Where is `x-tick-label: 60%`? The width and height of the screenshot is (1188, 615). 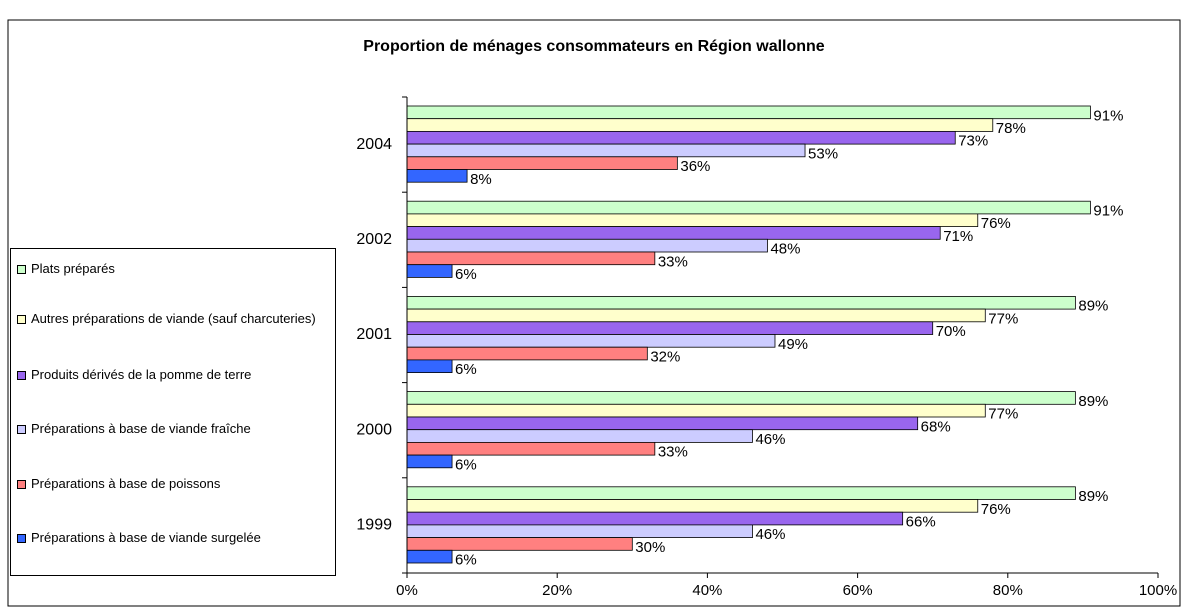 x-tick-label: 60% is located at coordinates (858, 590).